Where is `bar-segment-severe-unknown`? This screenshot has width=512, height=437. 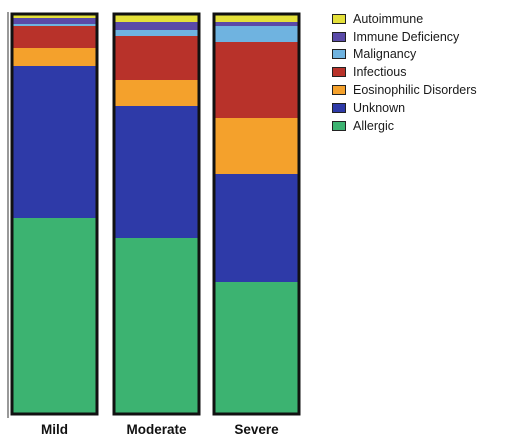 bar-segment-severe-unknown is located at coordinates (256, 228).